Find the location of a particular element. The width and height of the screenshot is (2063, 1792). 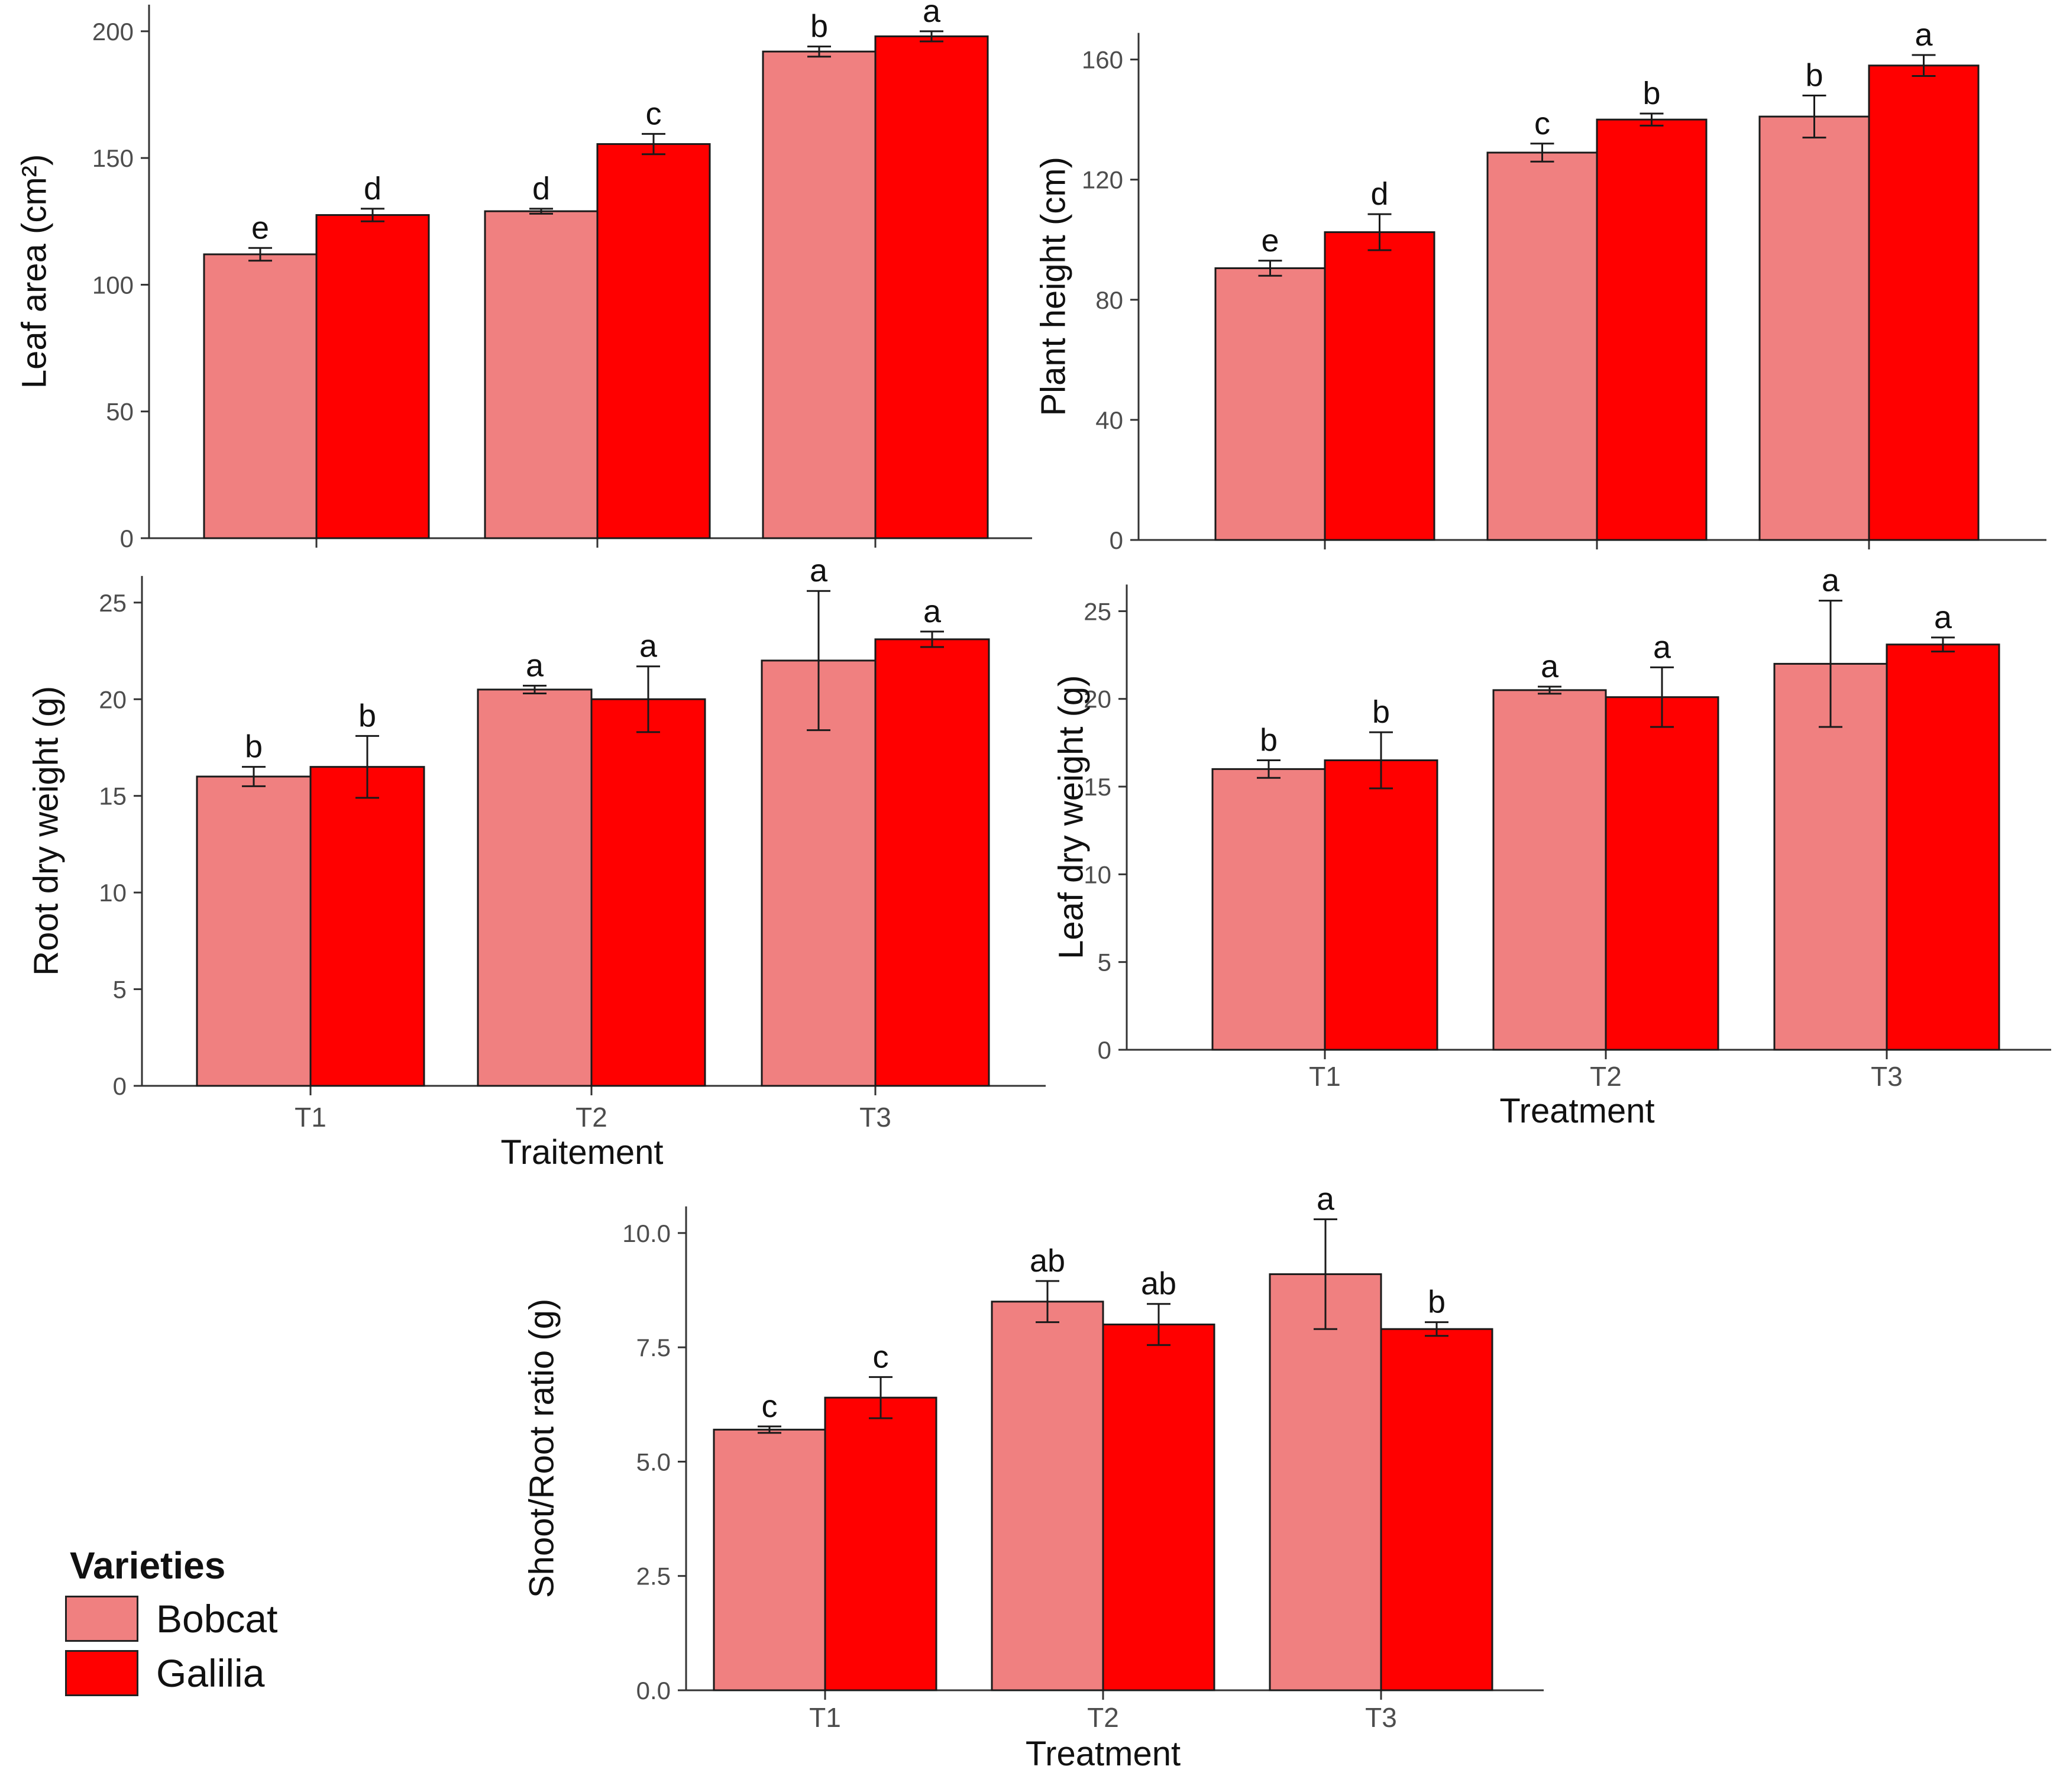

y-tick-label: 100 is located at coordinates (113, 285).